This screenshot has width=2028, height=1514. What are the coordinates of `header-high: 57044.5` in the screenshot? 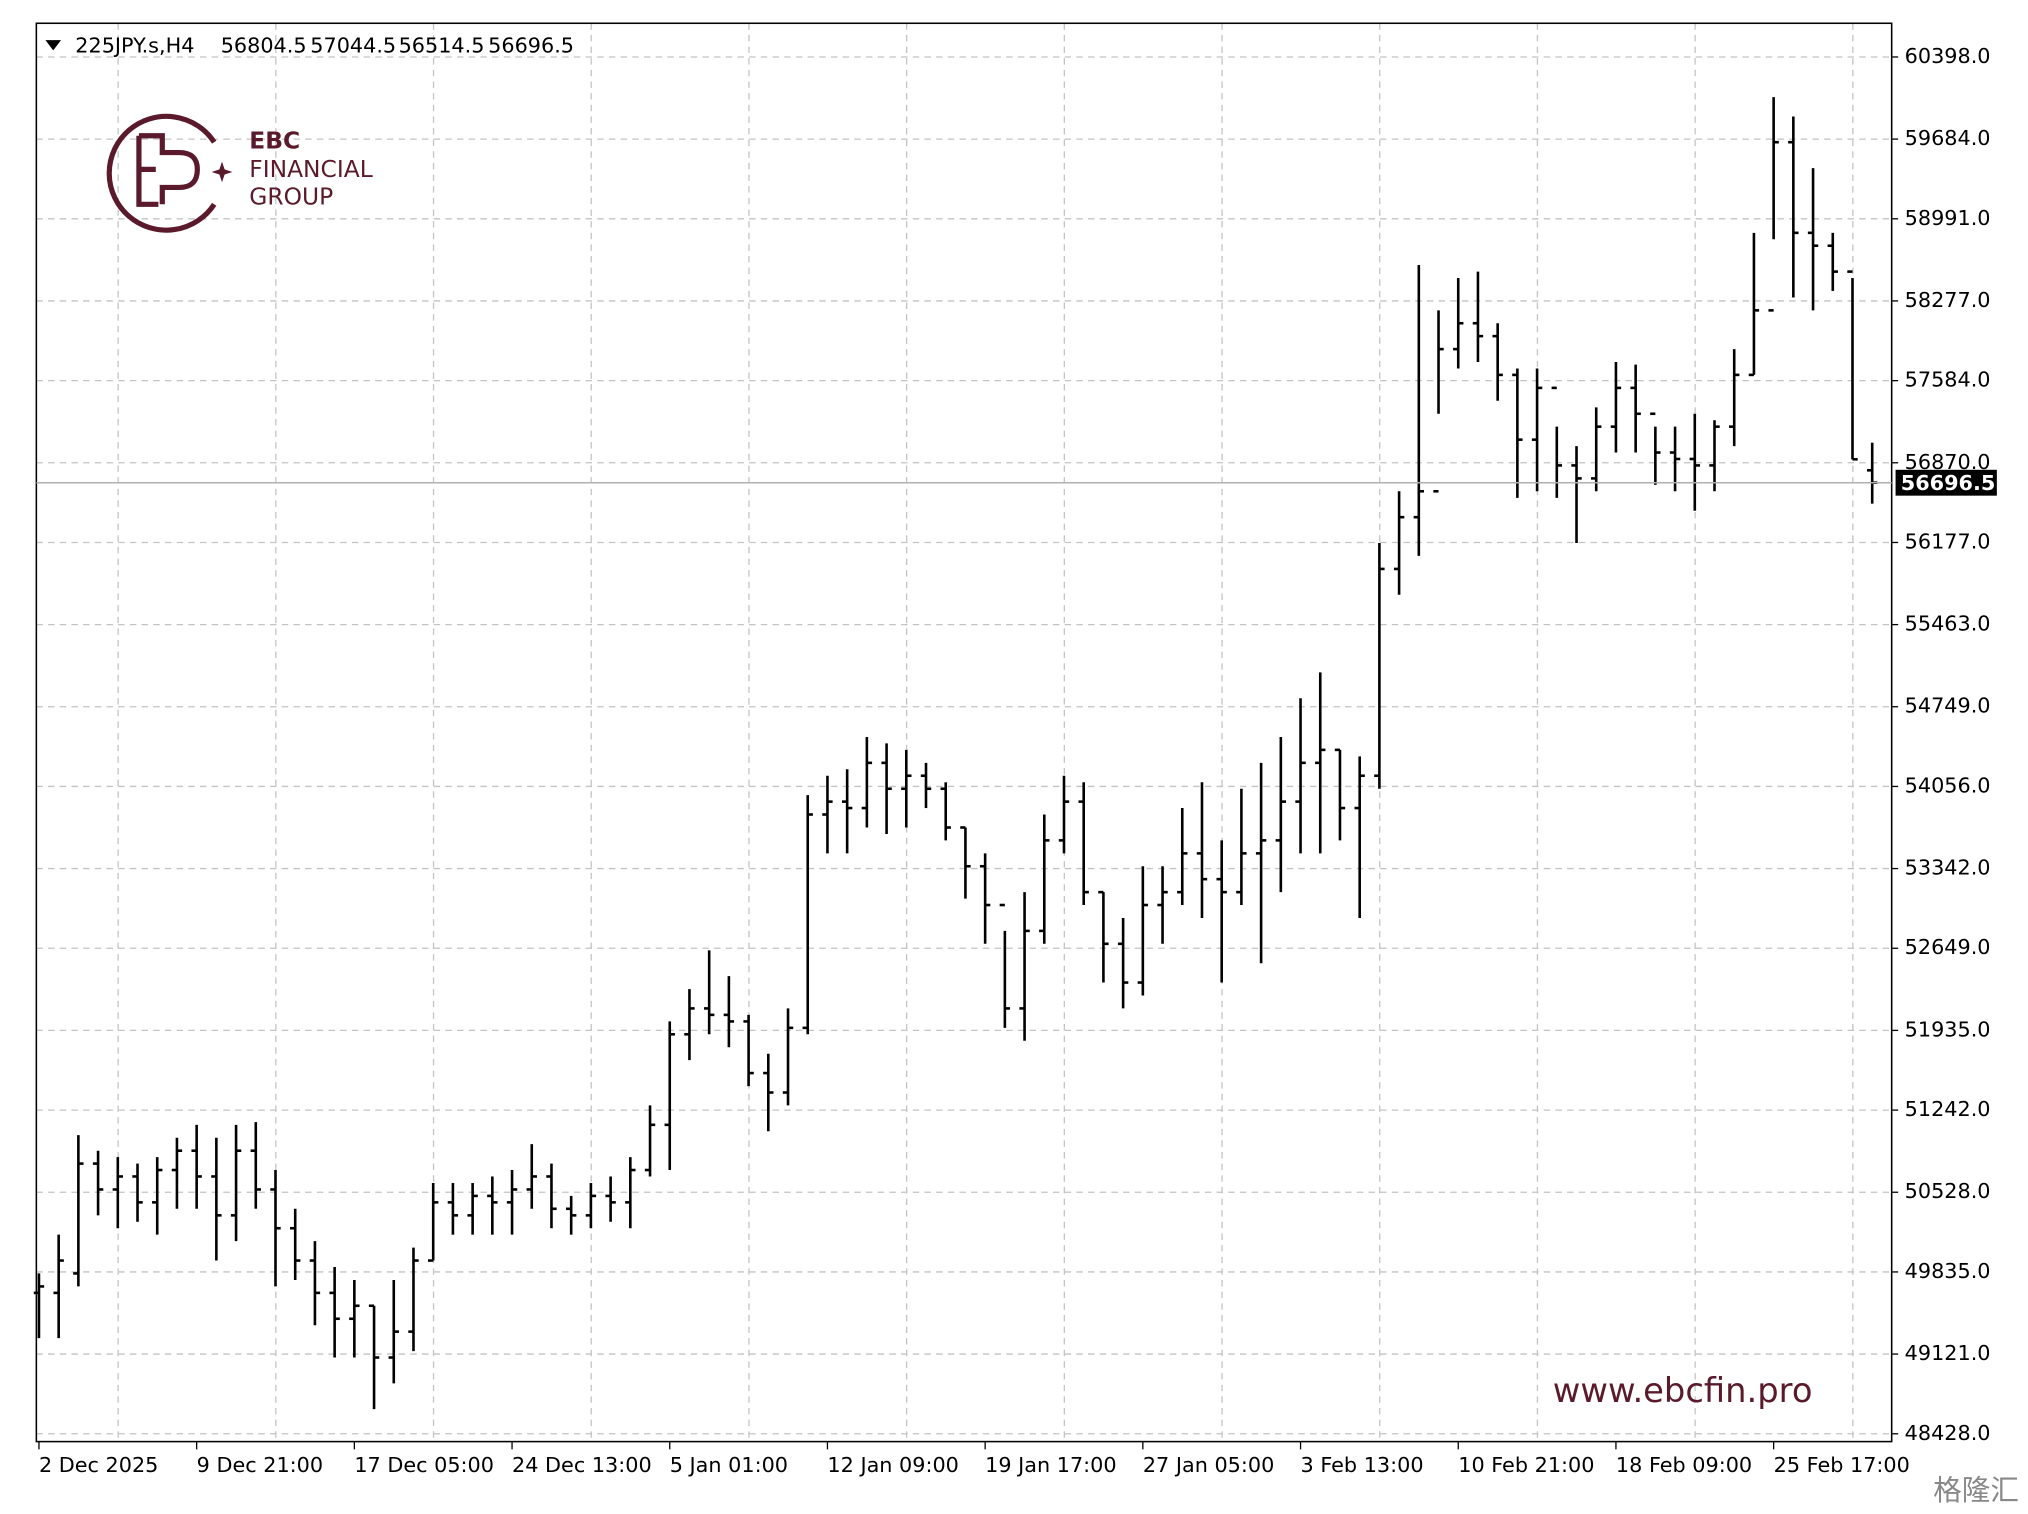 It's located at (353, 46).